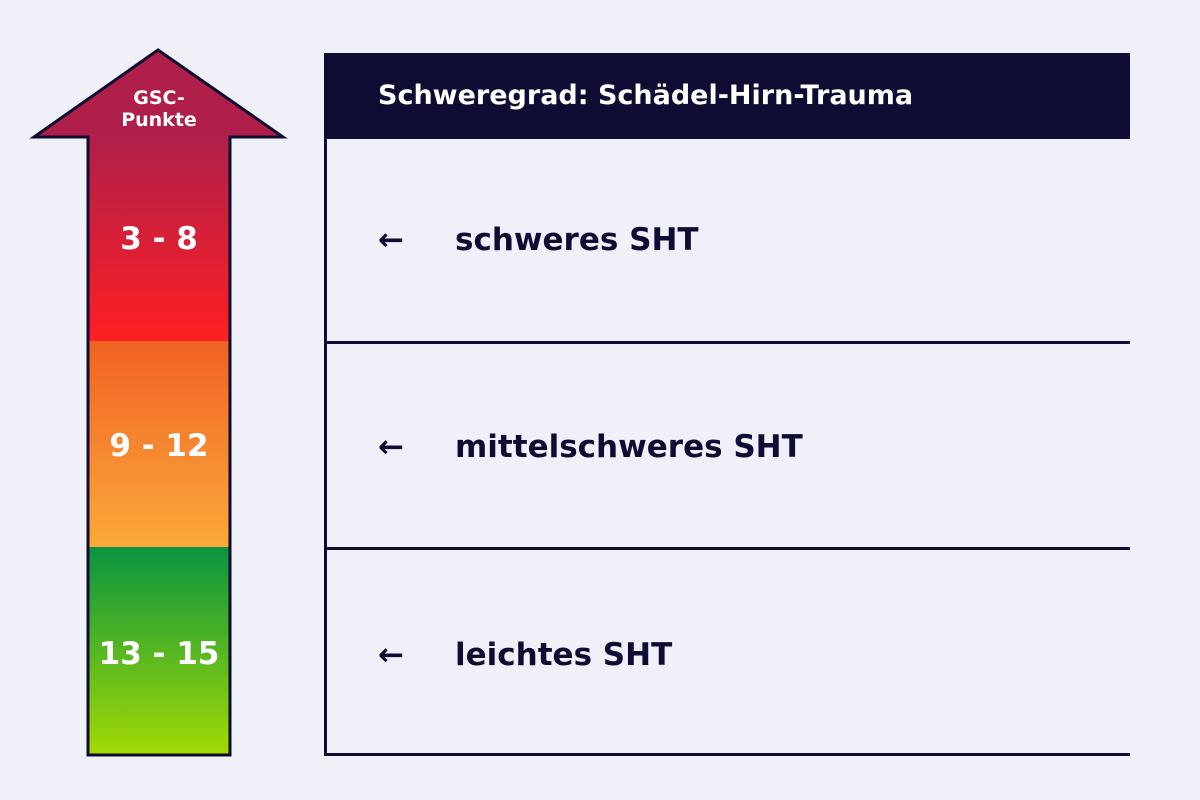  I want to click on segment-moderate, so click(159, 444).